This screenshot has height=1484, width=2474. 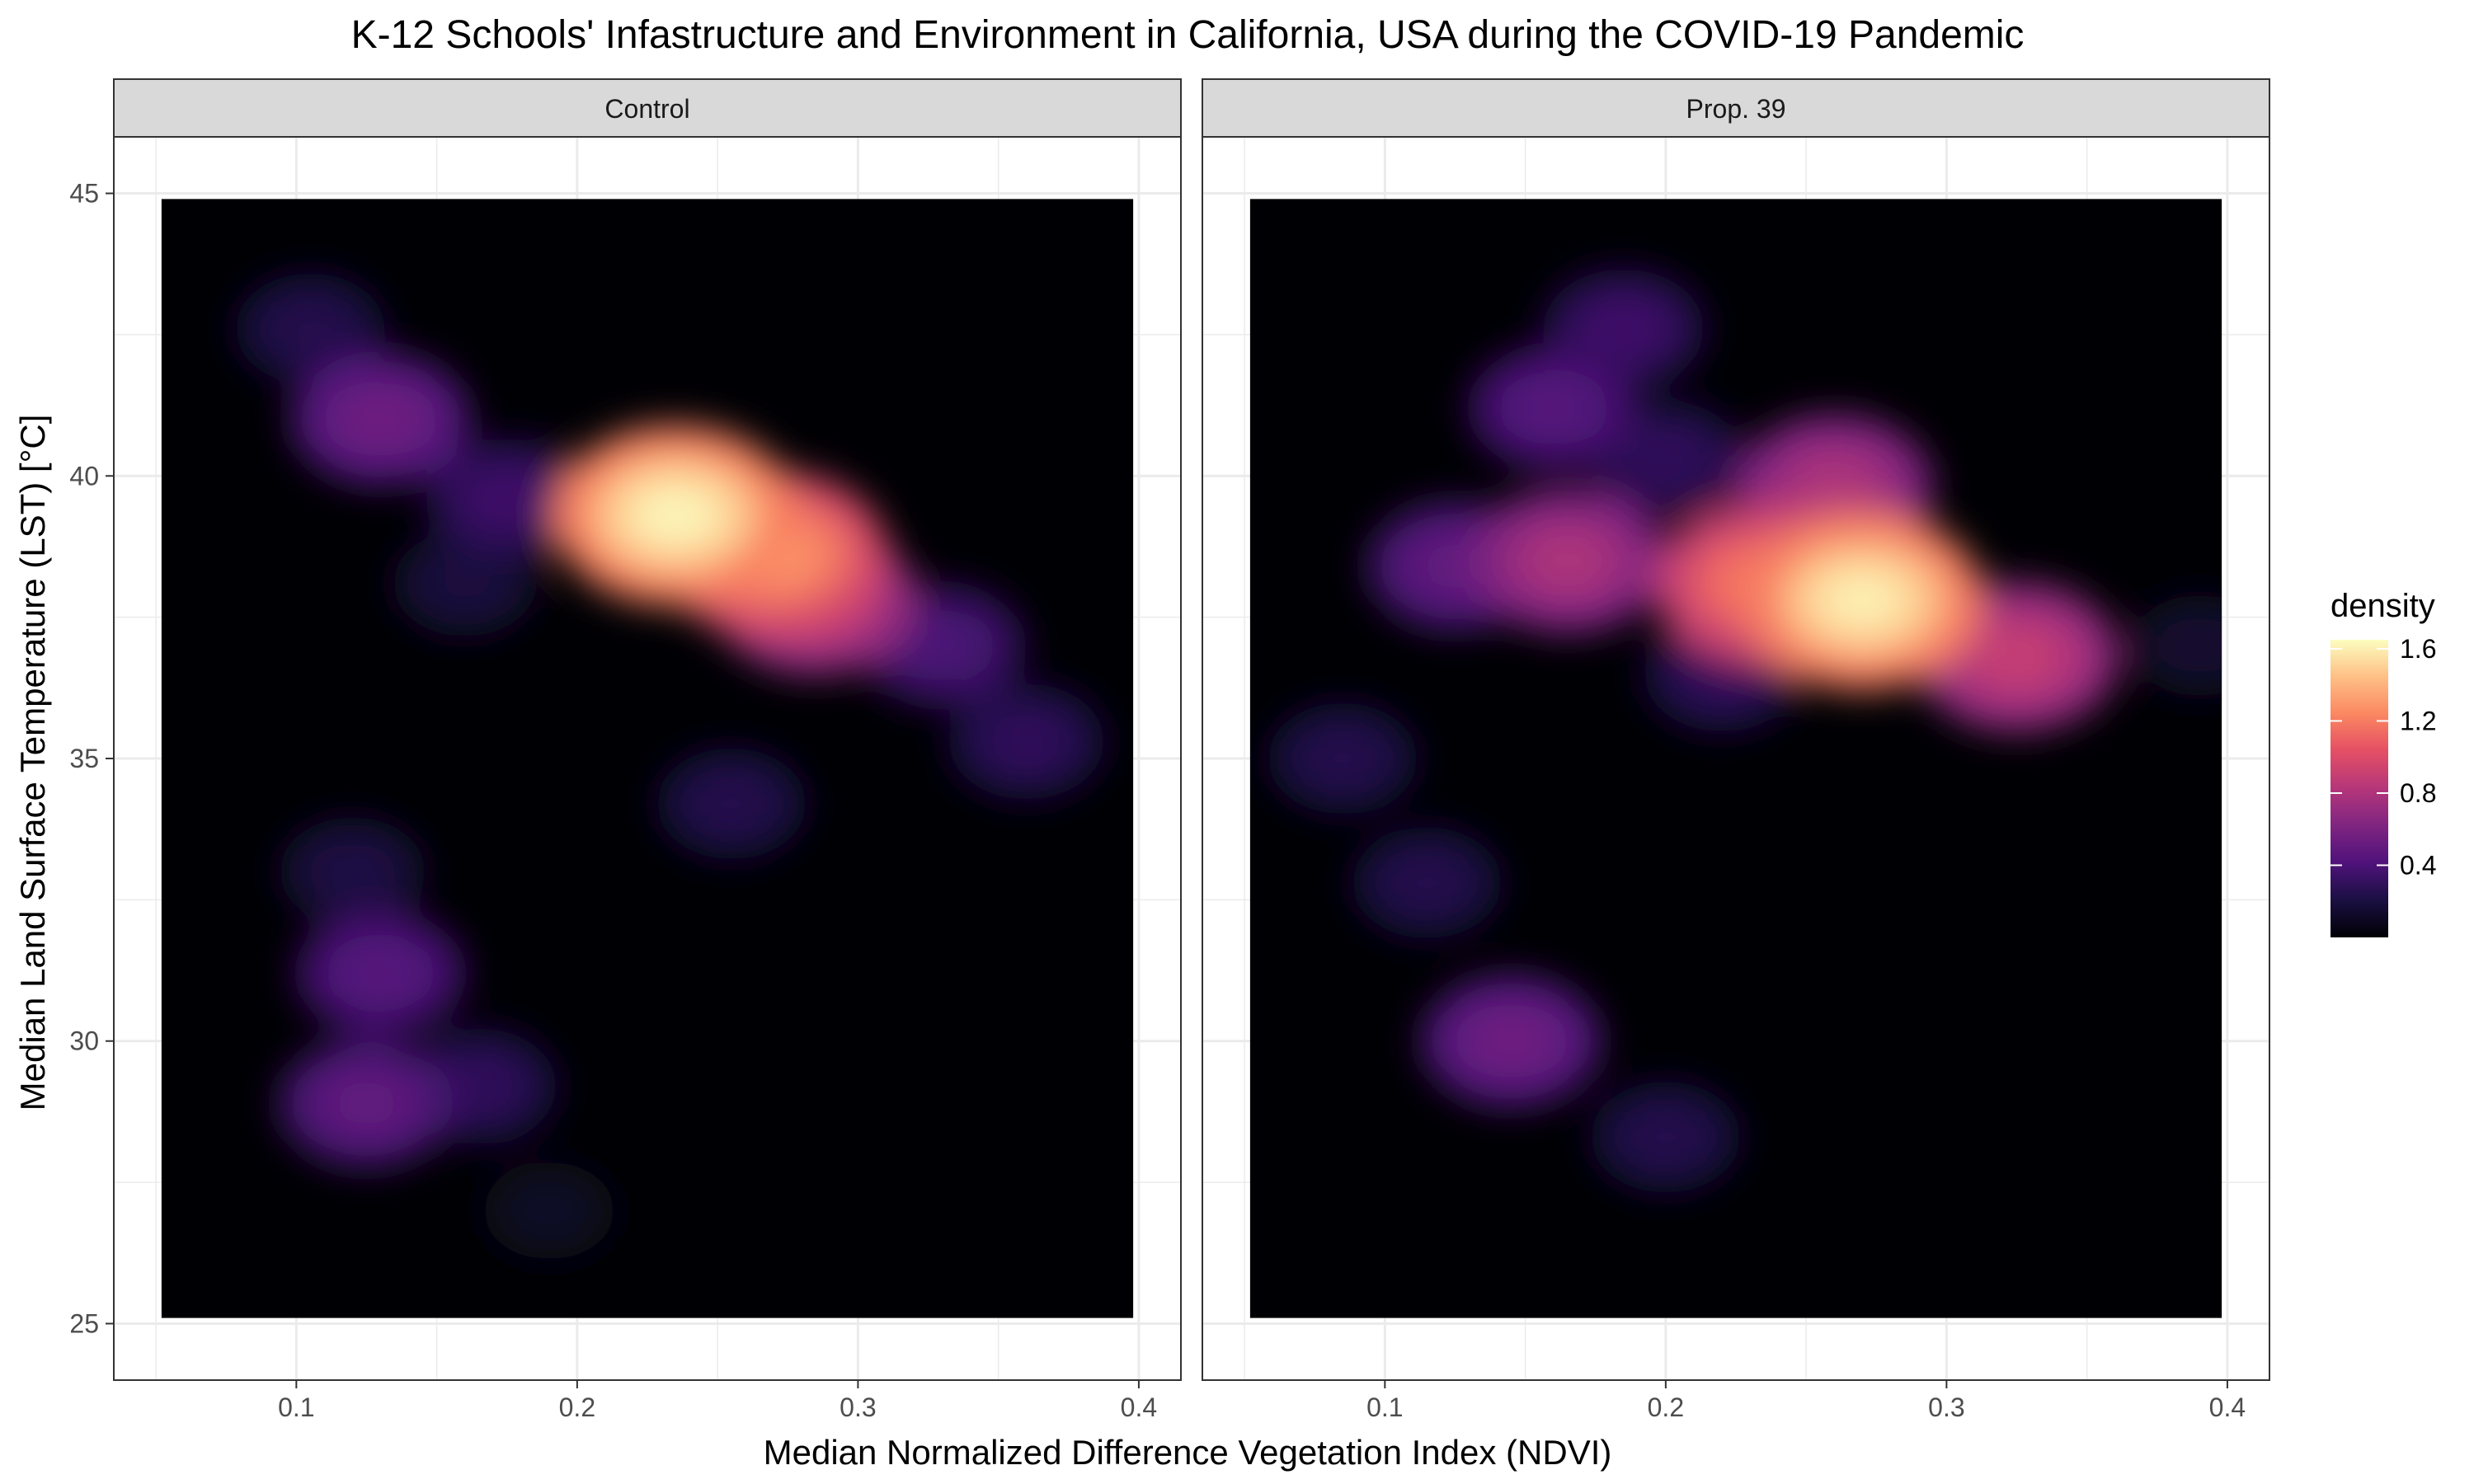 What do you see at coordinates (84, 758) in the screenshot?
I see `y-tick-label: 35` at bounding box center [84, 758].